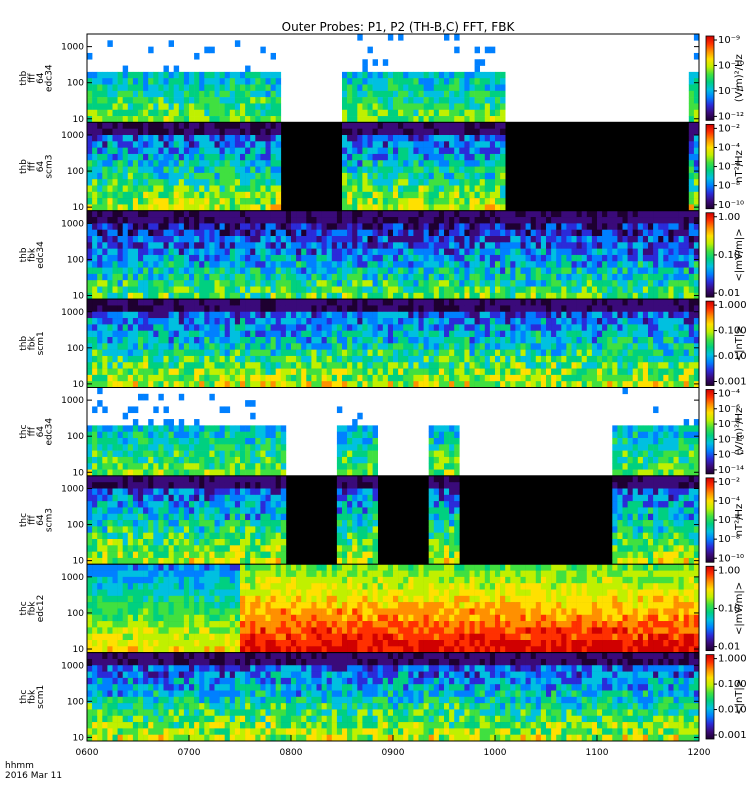 The image size is (750, 800). What do you see at coordinates (41, 609) in the screenshot?
I see `panel-label-line: edc12` at bounding box center [41, 609].